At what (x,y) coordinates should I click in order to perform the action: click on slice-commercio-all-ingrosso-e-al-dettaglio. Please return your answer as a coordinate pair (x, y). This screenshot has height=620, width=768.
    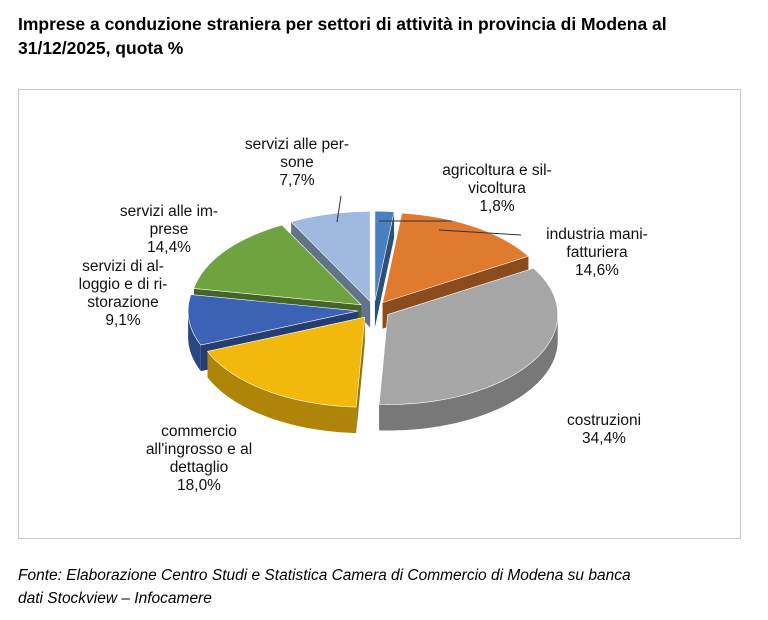
    Looking at the image, I should click on (286, 362).